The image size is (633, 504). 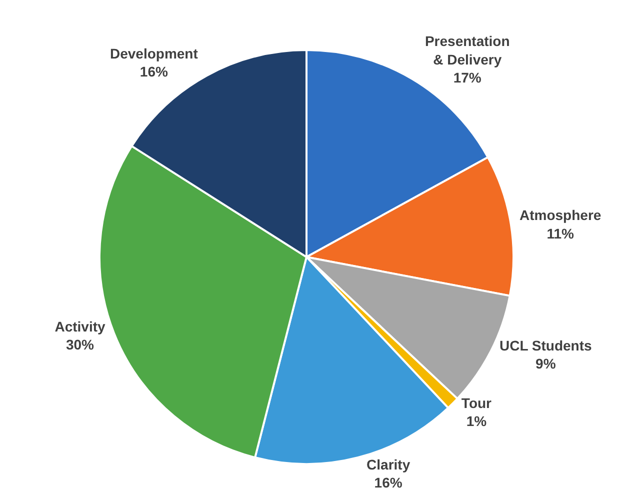 I want to click on slice-label: Development, so click(x=154, y=53).